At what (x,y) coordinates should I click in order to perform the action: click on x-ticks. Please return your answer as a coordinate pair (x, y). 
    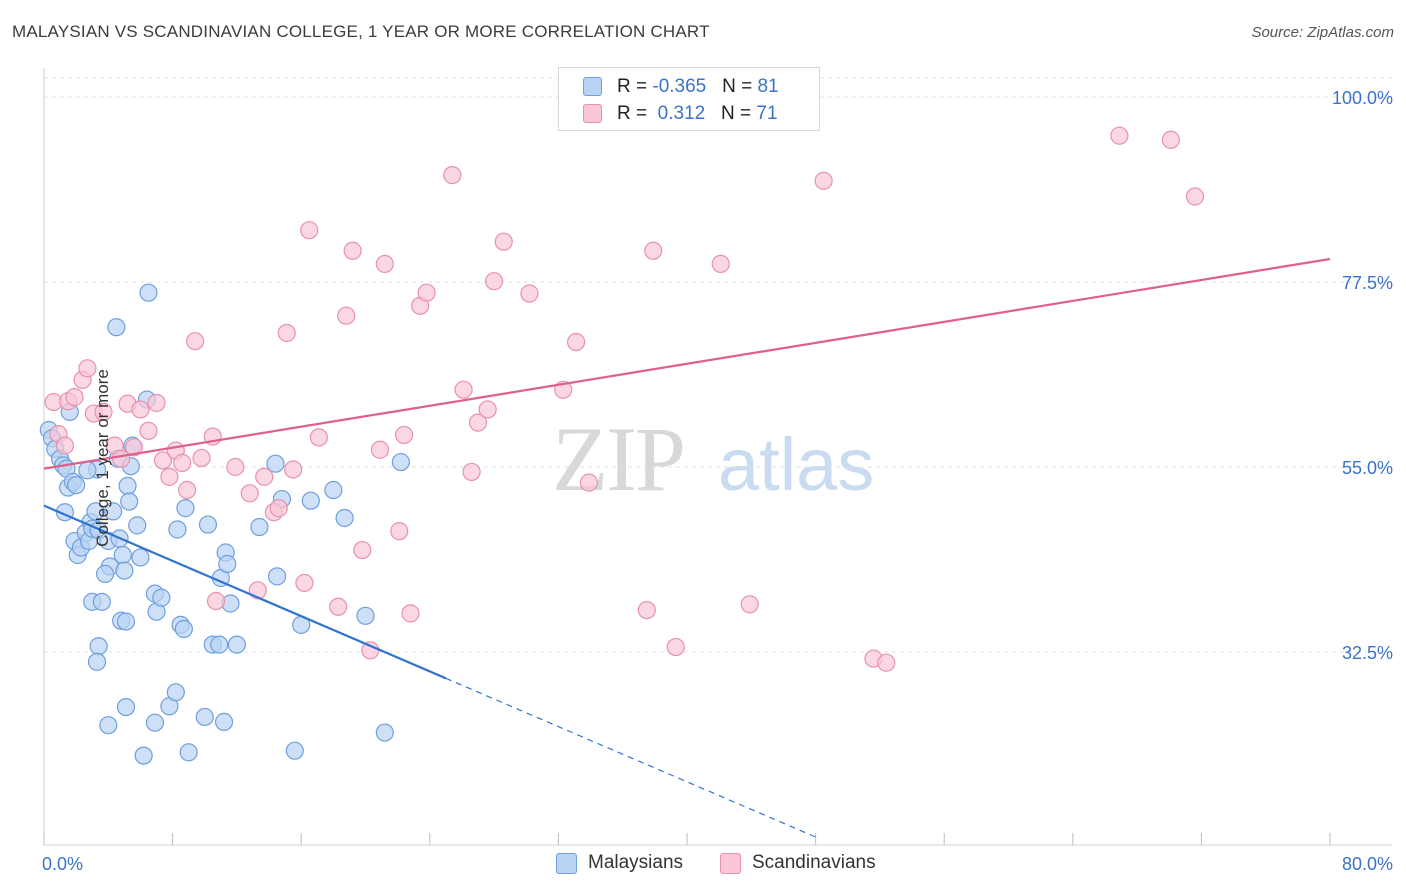
    Looking at the image, I should click on (687, 839).